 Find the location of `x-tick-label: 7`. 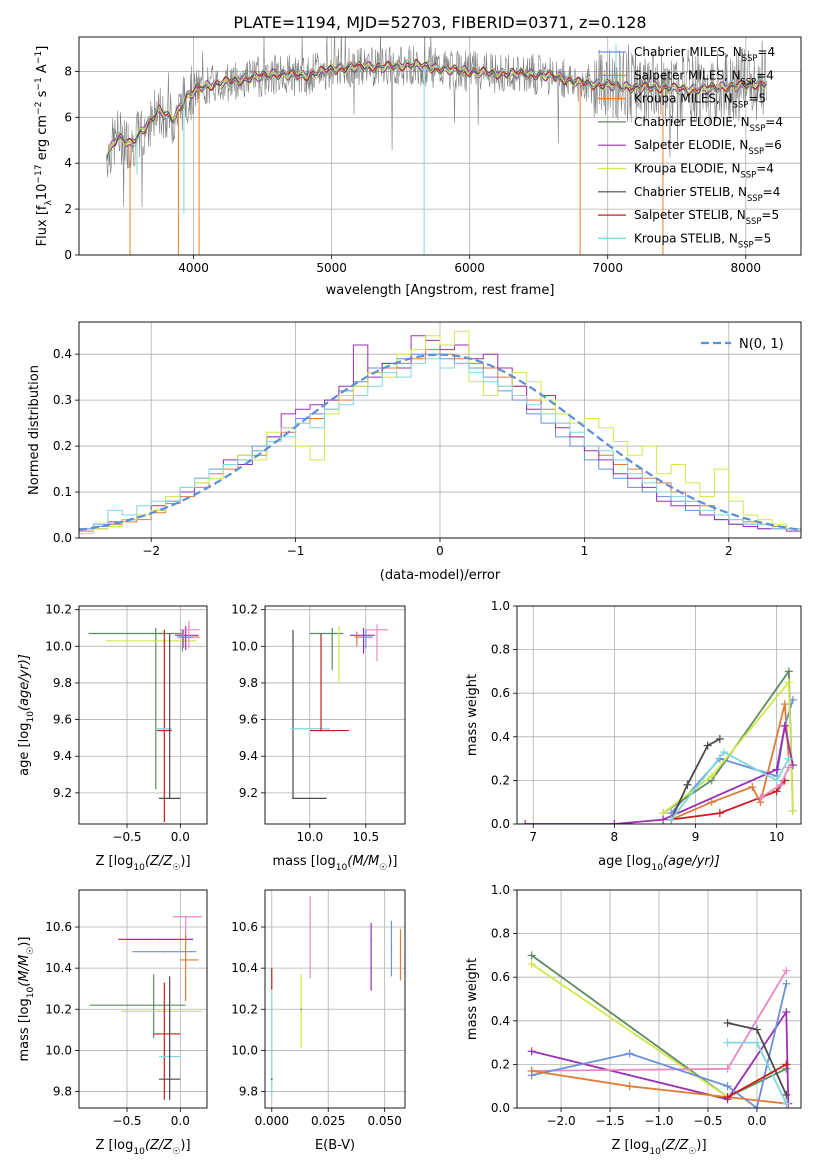

x-tick-label: 7 is located at coordinates (533, 837).